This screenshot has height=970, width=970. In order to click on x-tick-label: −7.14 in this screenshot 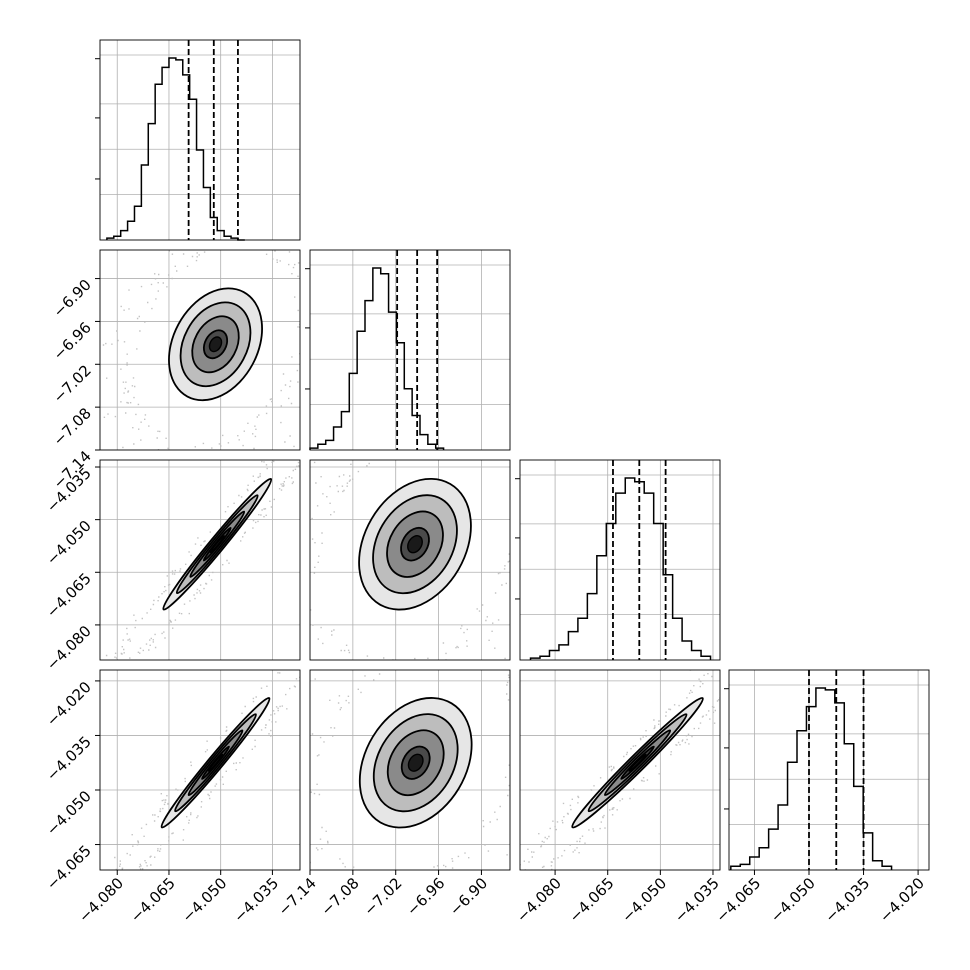, I will do `click(297, 896)`.